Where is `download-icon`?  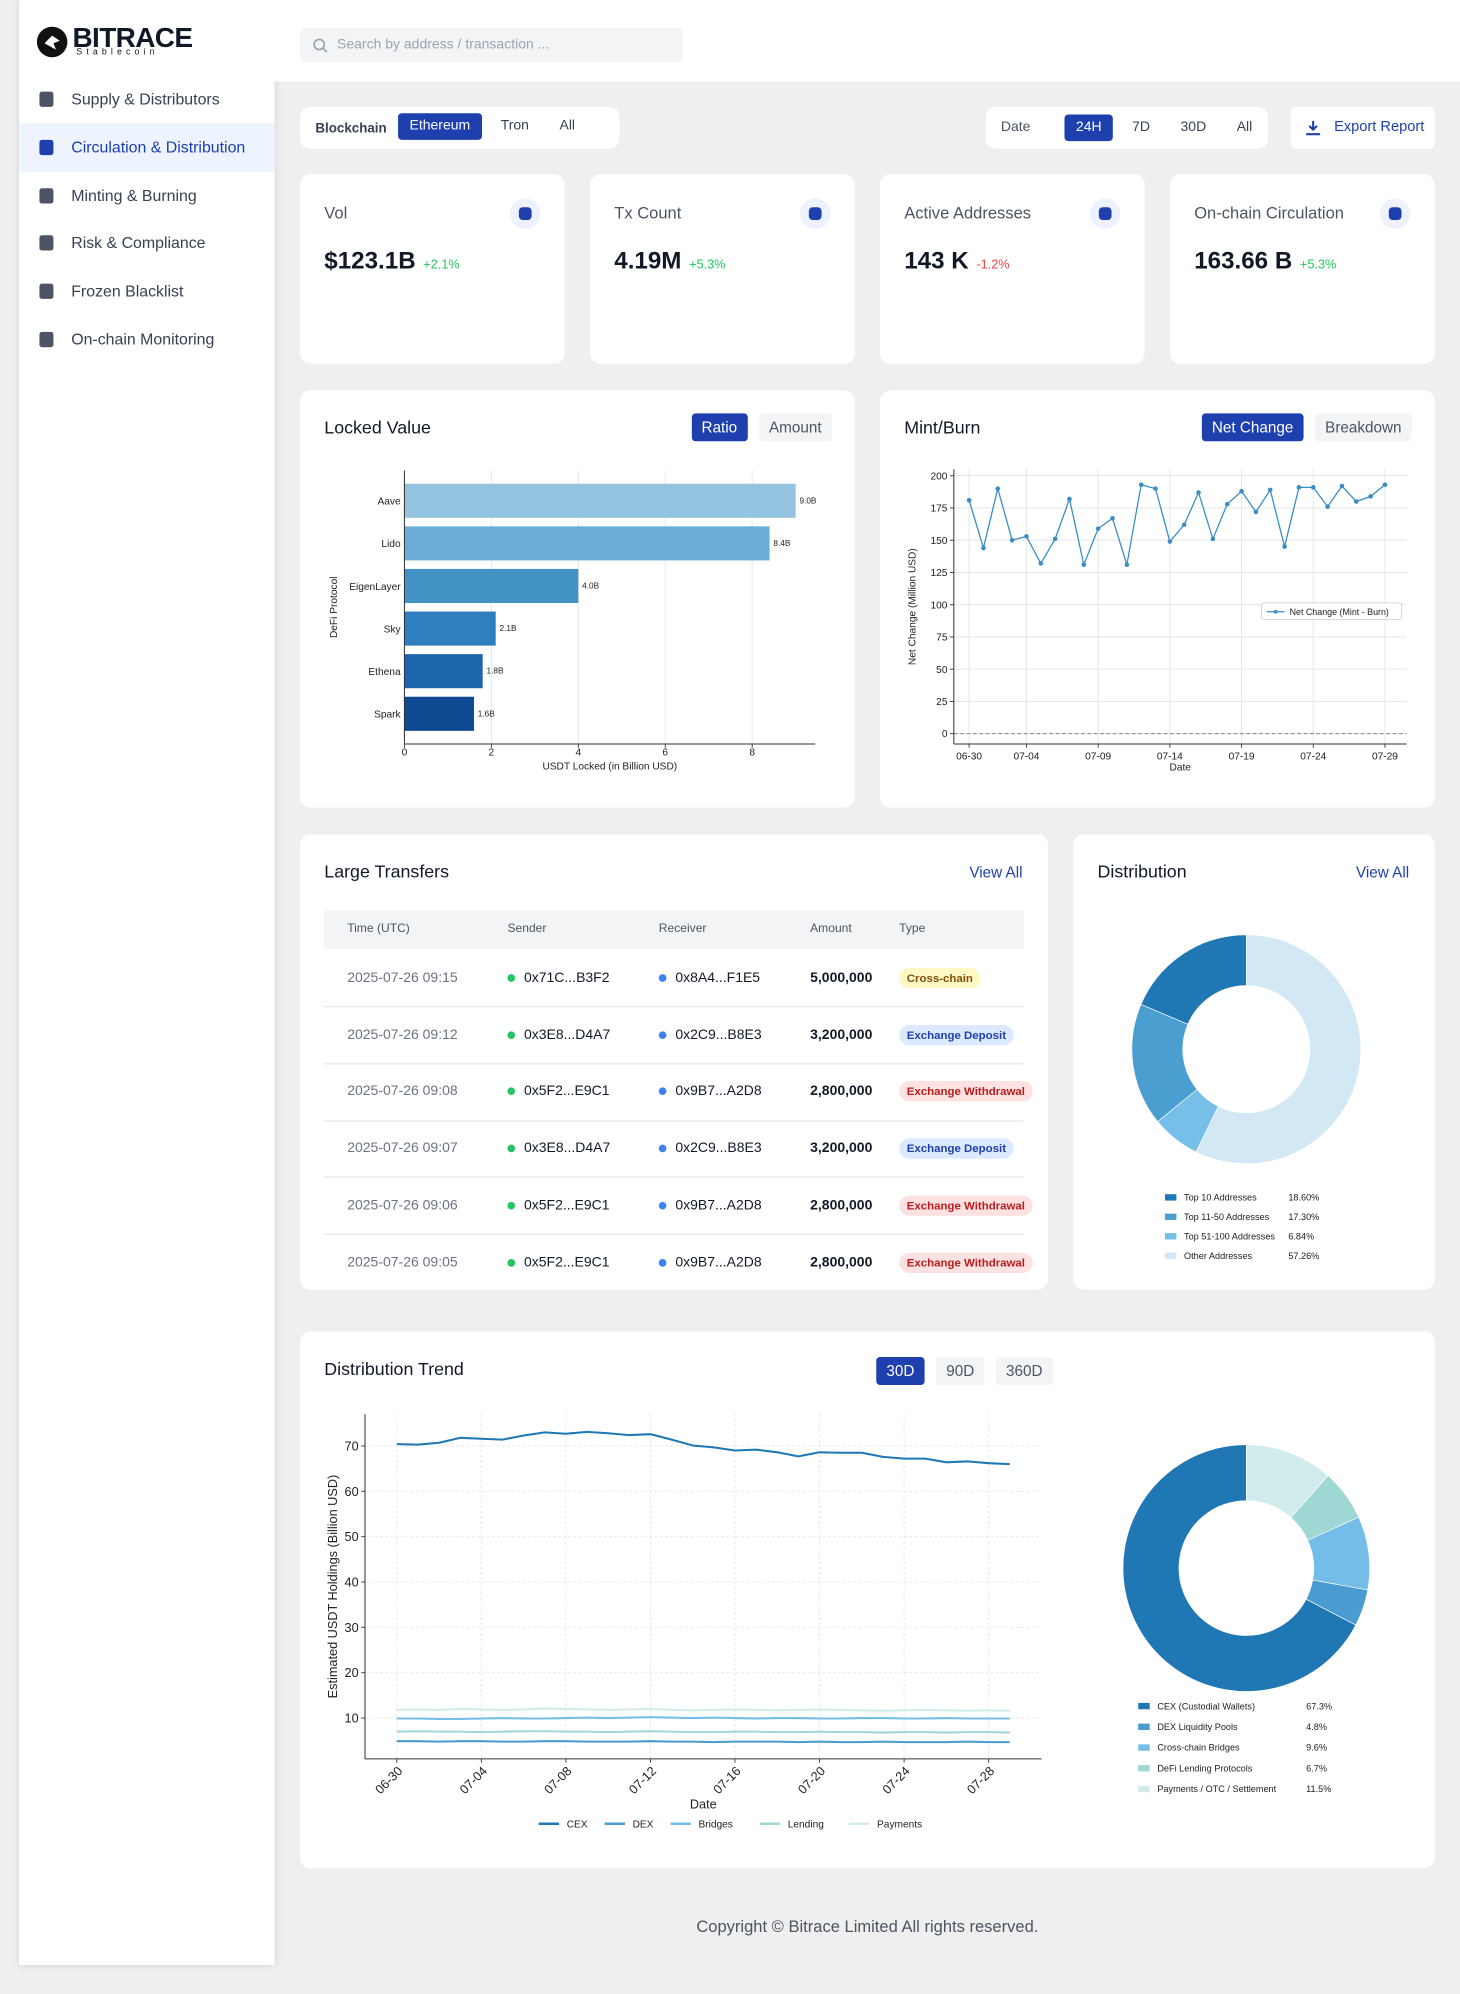
download-icon is located at coordinates (1313, 128).